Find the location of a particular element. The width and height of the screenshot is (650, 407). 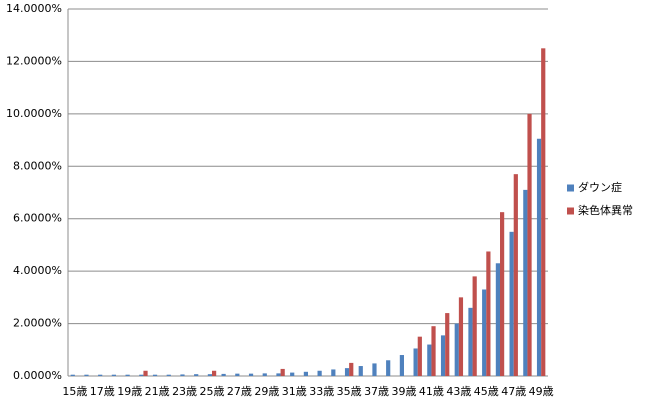

legend-label: ダウン症 is located at coordinates (600, 187).